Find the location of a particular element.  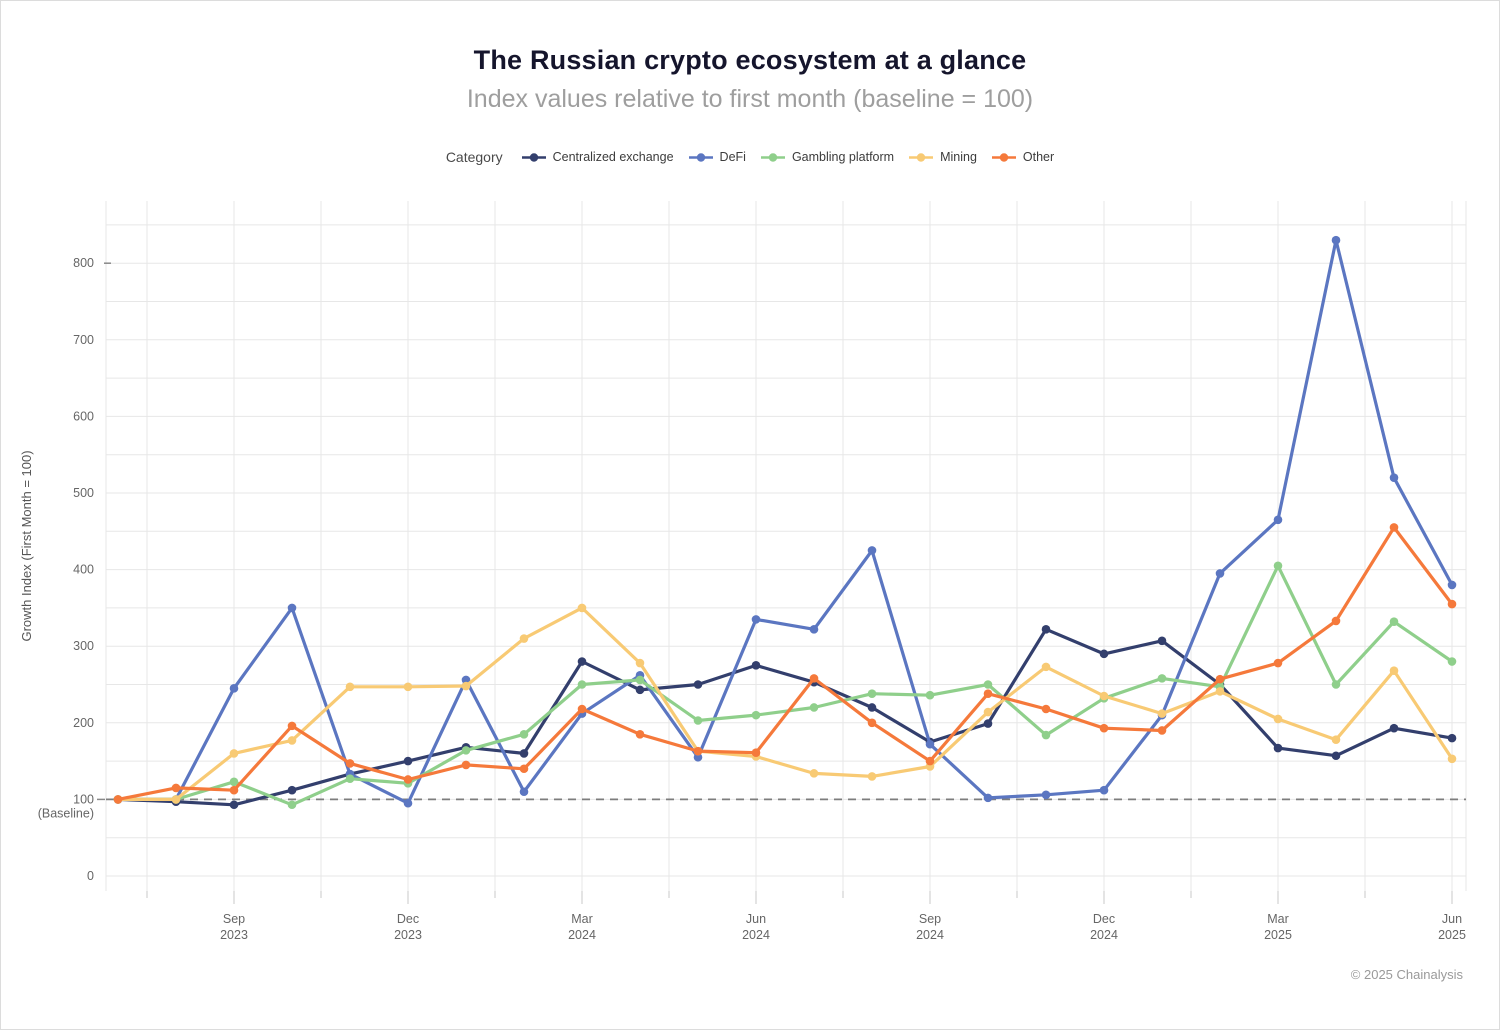

svg-text: 100 is located at coordinates (83, 799).